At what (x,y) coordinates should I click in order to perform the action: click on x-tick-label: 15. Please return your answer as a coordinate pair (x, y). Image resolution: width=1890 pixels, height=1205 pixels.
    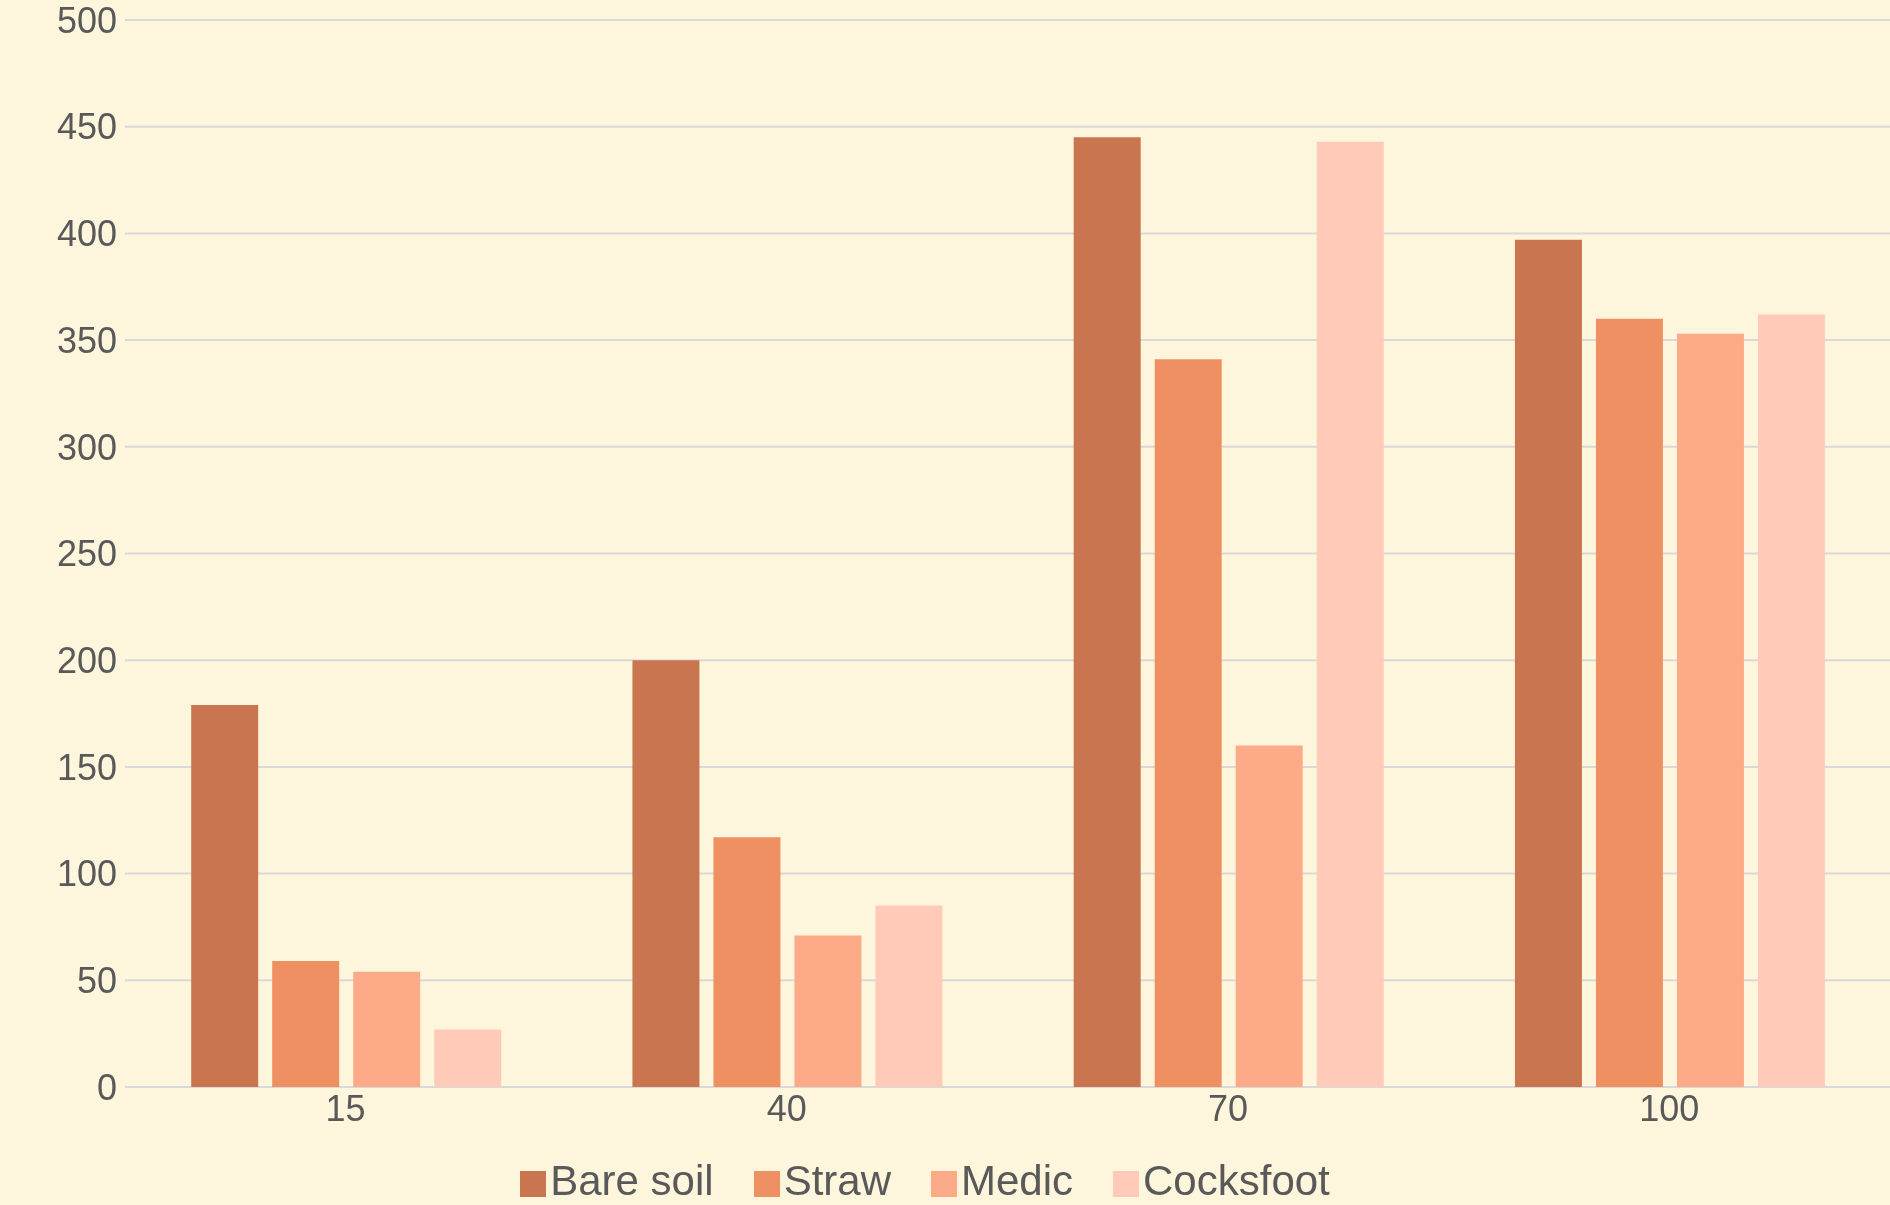
    Looking at the image, I should click on (345, 1108).